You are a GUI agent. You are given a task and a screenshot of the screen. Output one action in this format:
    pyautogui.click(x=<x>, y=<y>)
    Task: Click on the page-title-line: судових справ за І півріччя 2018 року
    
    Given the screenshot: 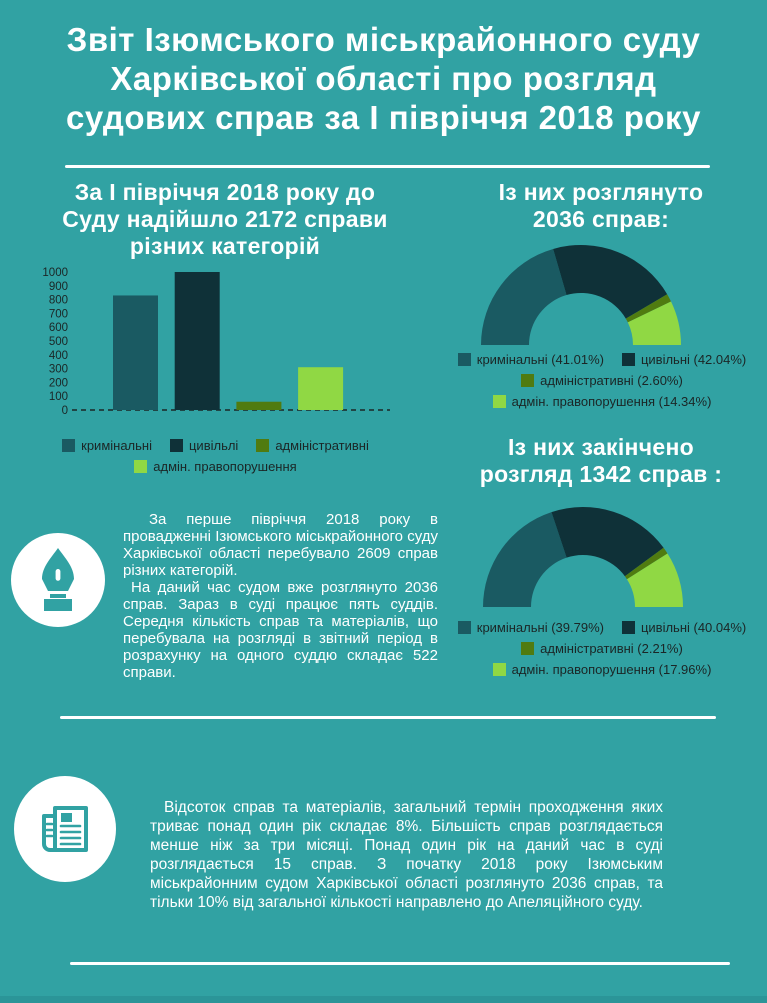 What is the action you would take?
    pyautogui.click(x=383, y=117)
    